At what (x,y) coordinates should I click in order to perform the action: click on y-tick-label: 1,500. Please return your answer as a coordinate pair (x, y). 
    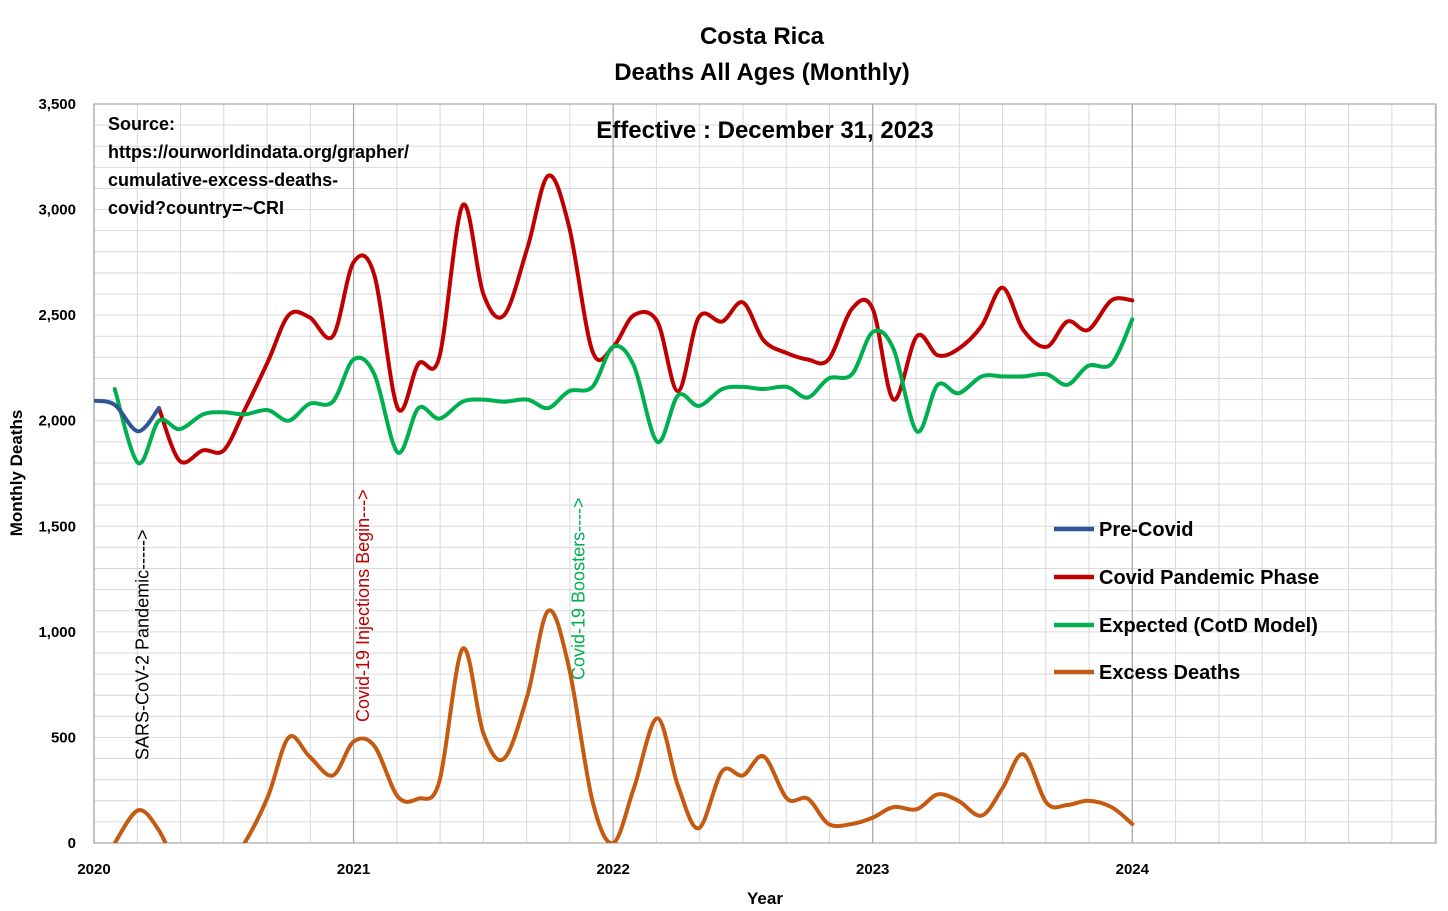
    Looking at the image, I should click on (57, 526).